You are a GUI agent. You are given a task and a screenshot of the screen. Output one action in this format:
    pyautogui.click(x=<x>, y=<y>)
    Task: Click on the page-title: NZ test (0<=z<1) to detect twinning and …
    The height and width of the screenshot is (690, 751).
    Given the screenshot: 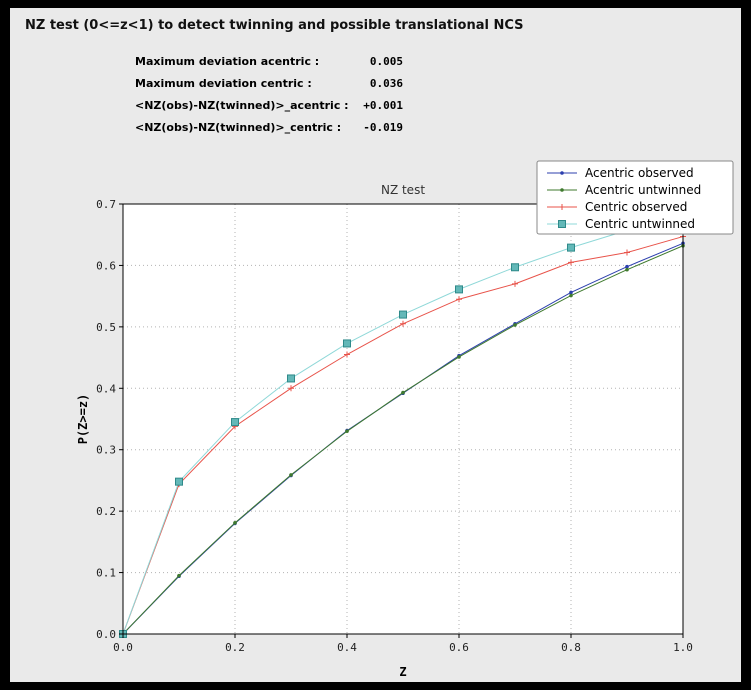 What is the action you would take?
    pyautogui.click(x=274, y=25)
    